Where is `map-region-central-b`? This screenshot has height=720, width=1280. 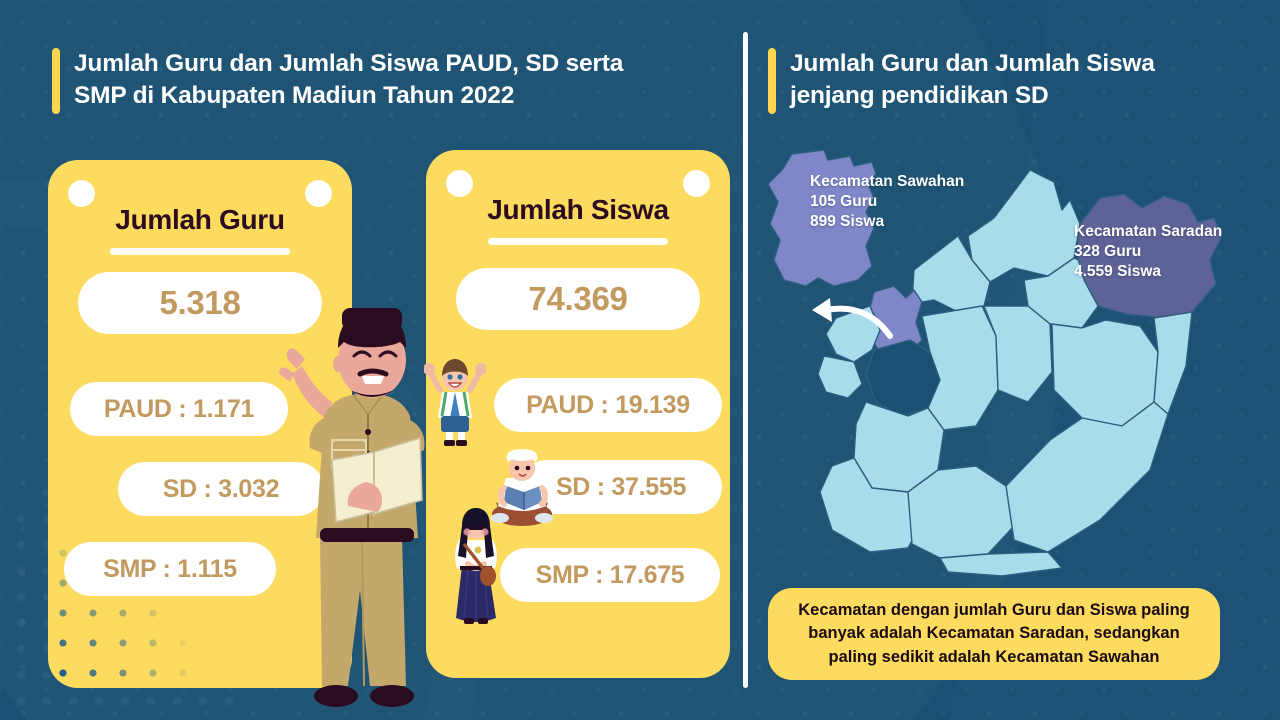 map-region-central-b is located at coordinates (1018, 354).